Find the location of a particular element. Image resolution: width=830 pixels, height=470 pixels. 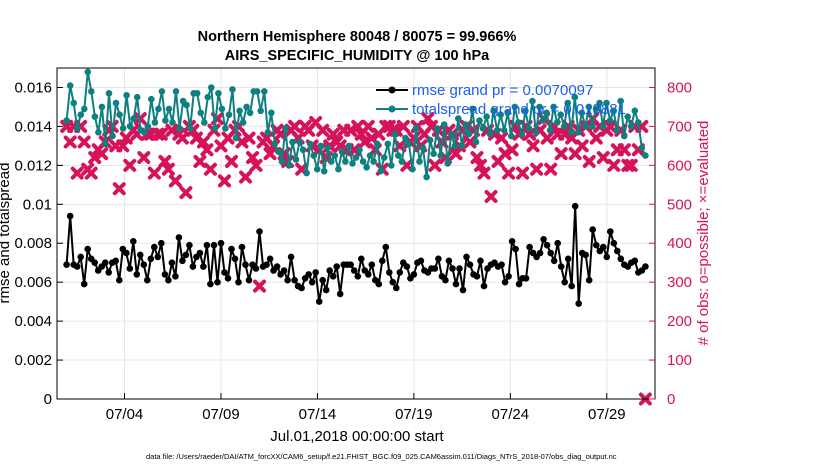

y-tick-label: 0.006 is located at coordinates (33, 282).